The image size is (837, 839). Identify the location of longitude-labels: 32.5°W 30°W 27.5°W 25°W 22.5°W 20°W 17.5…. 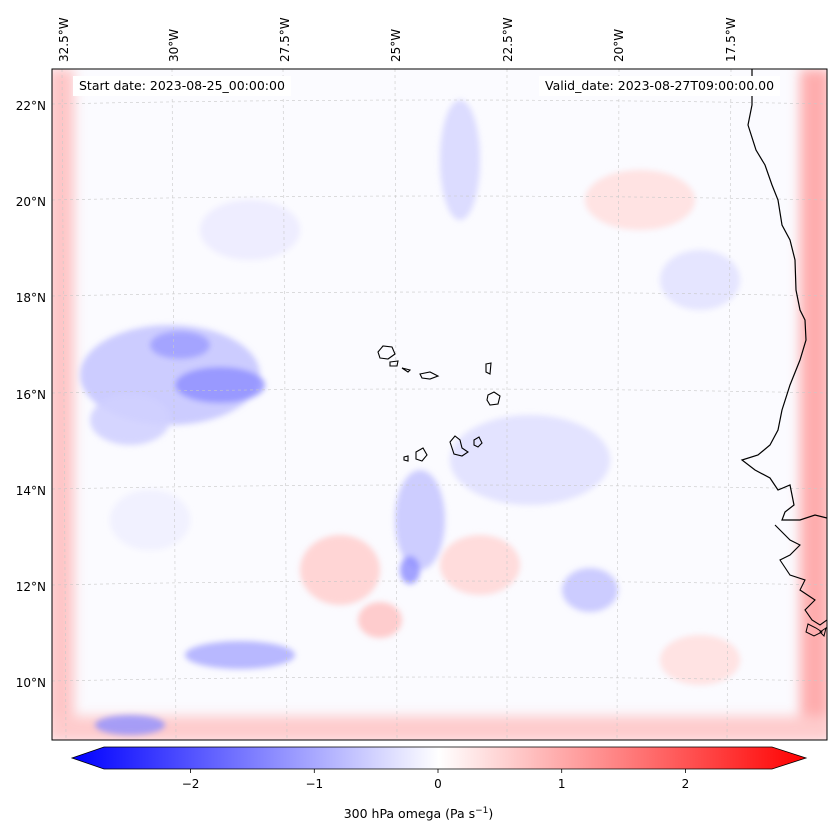
(397, 39).